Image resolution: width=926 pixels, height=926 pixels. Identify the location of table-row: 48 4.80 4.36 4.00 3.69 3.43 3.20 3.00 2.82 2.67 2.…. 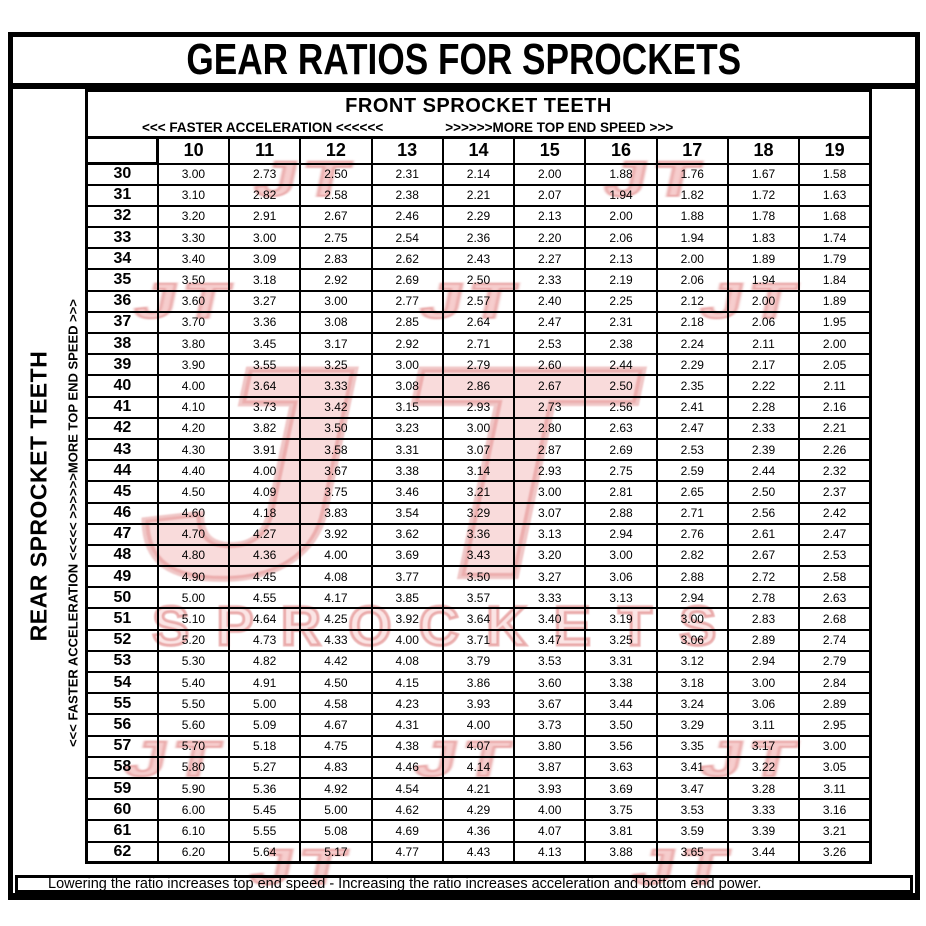
(478, 555).